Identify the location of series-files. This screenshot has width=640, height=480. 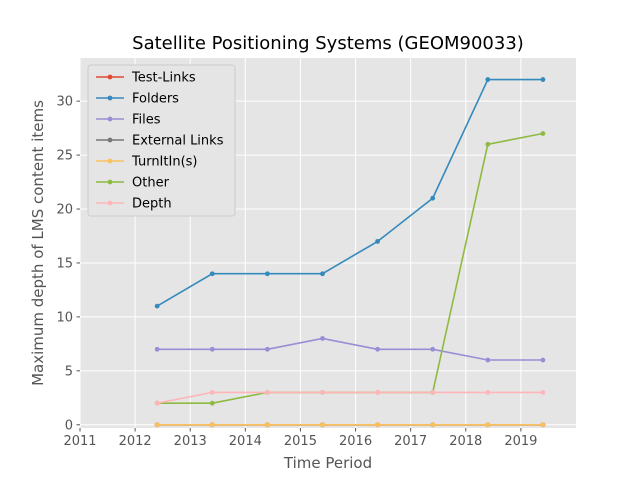
(350, 349).